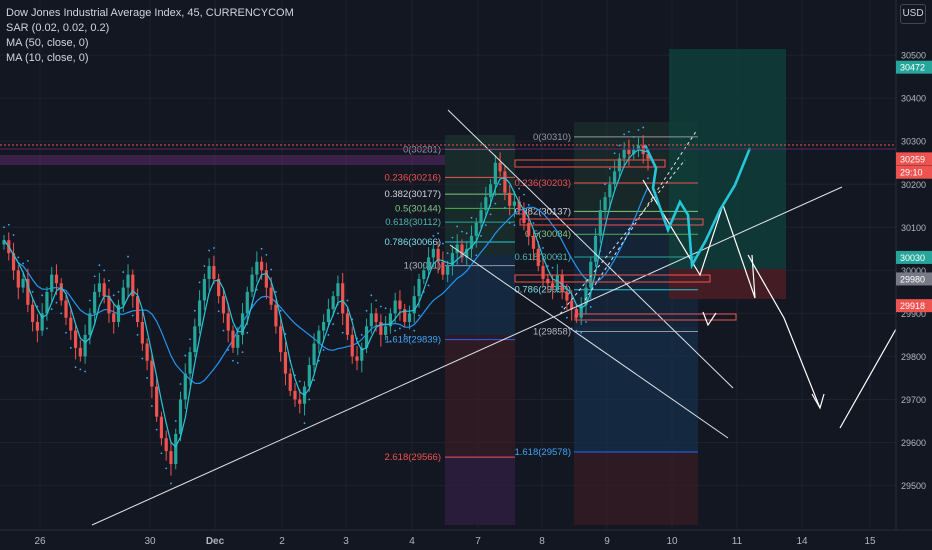  I want to click on resistance-zone, so click(222, 160).